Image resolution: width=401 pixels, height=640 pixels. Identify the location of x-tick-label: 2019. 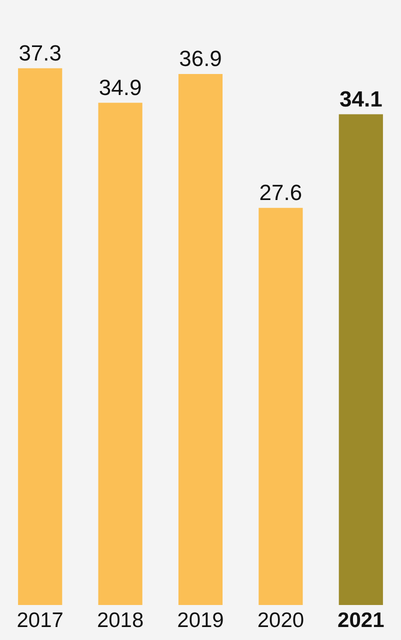
(200, 620).